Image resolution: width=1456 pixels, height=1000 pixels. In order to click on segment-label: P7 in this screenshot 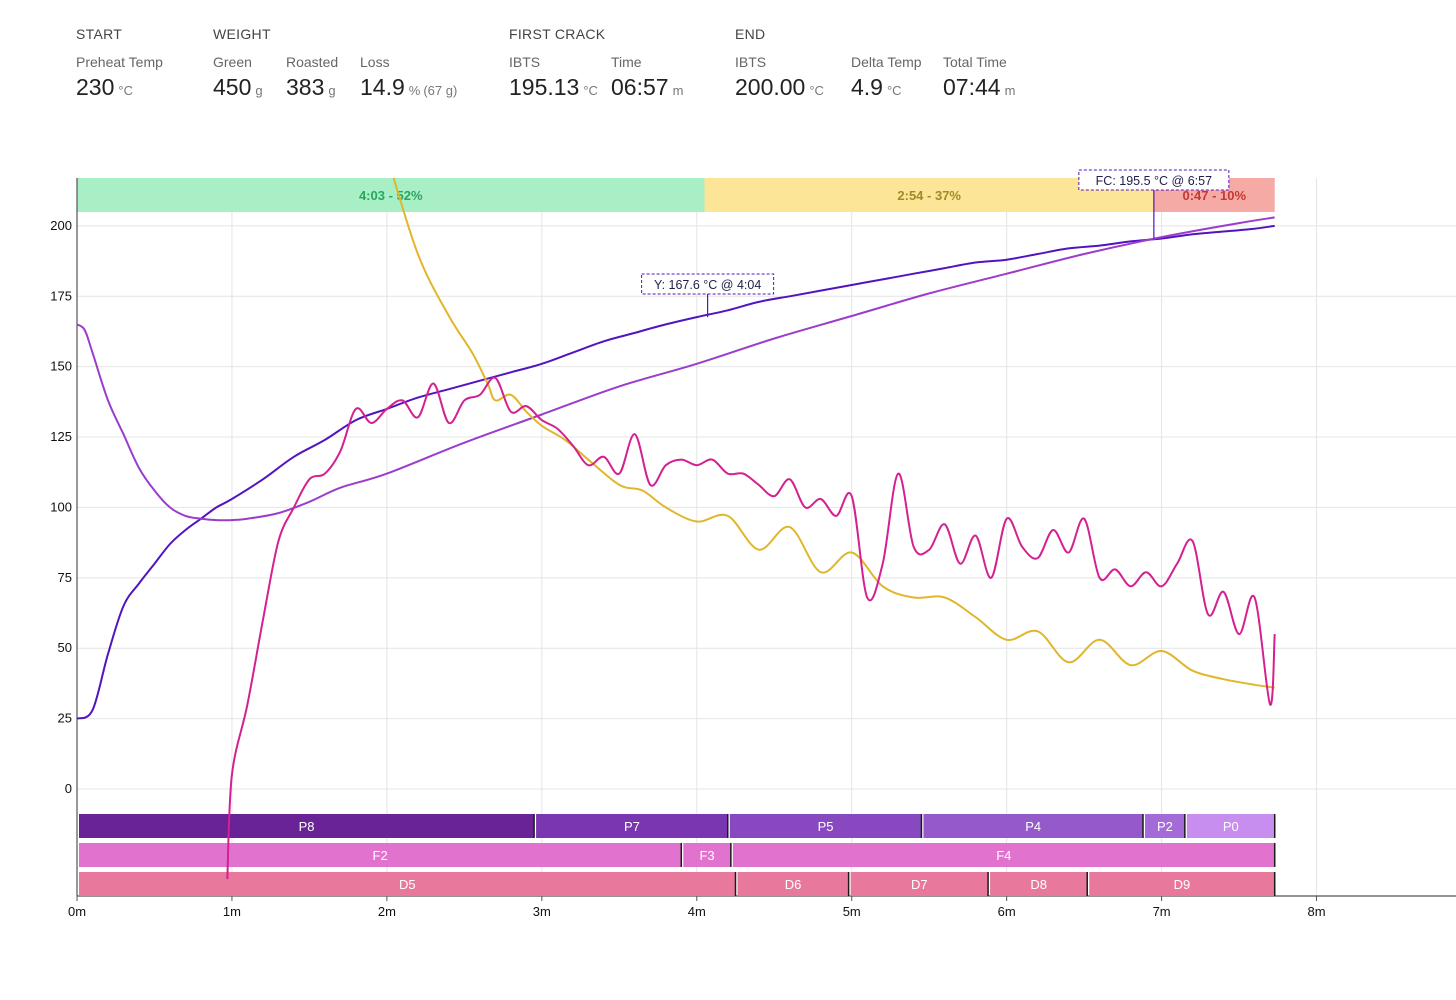, I will do `click(632, 826)`.